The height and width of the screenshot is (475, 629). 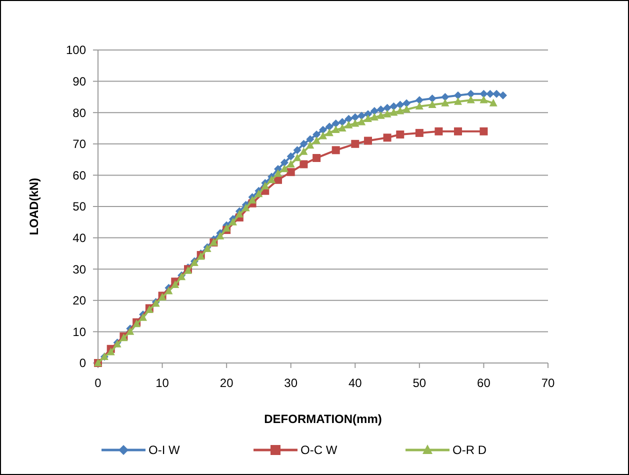 What do you see at coordinates (355, 383) in the screenshot?
I see `x-tick-label: 40` at bounding box center [355, 383].